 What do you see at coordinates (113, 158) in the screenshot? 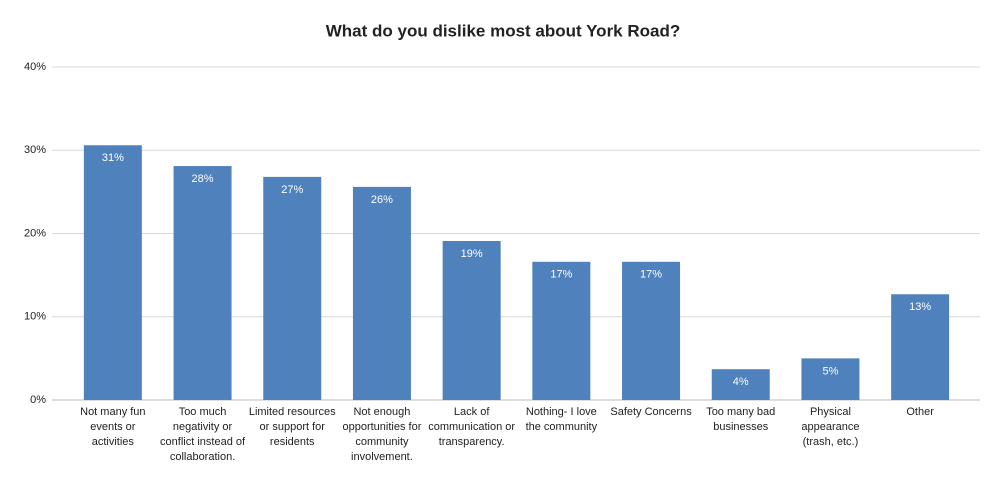
I see `value-label: 31%` at bounding box center [113, 158].